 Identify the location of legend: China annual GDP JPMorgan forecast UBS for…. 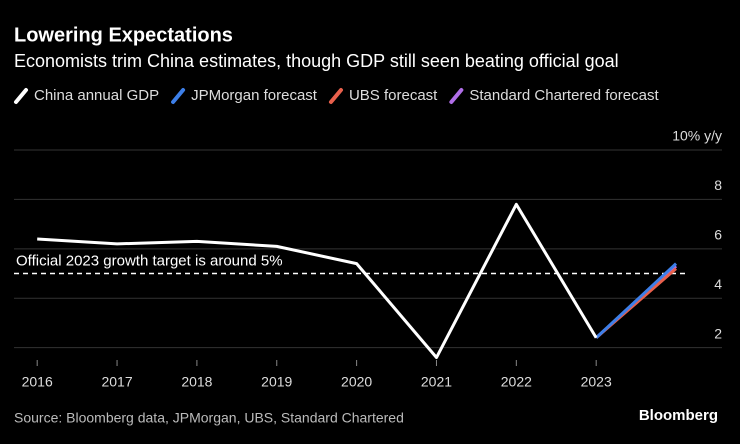
(336, 95).